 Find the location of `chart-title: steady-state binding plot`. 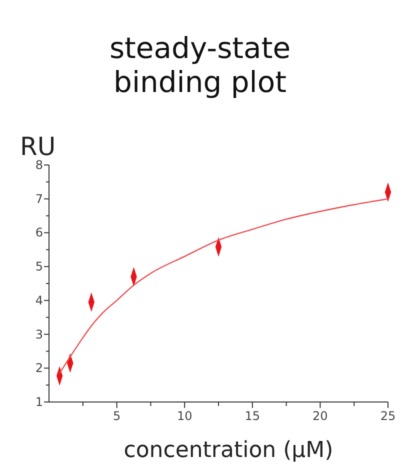

chart-title: steady-state binding plot is located at coordinates (200, 65).